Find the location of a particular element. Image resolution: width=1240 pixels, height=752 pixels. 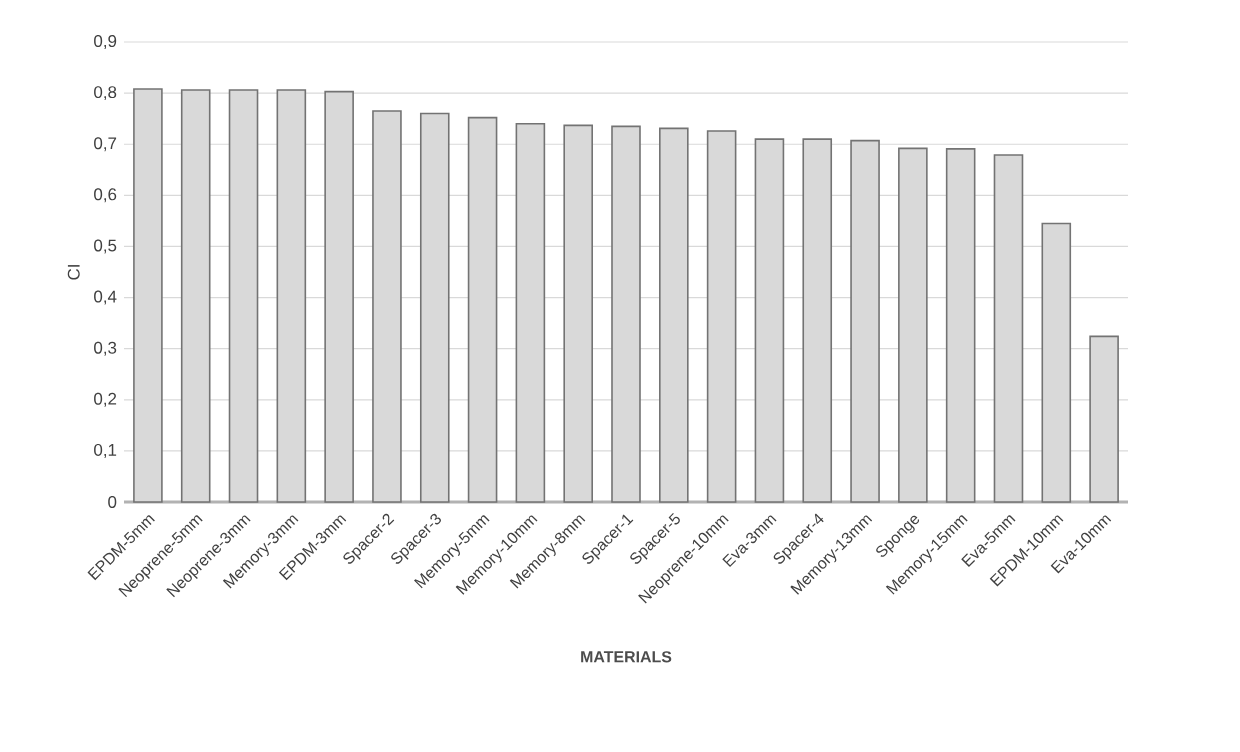

y-tick-label: 0,6 is located at coordinates (105, 195).